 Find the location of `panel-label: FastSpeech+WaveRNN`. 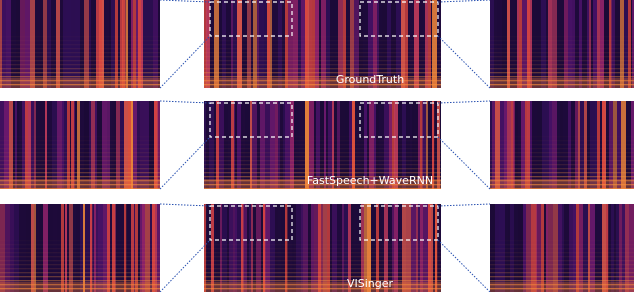

panel-label: FastSpeech+WaveRNN is located at coordinates (370, 180).